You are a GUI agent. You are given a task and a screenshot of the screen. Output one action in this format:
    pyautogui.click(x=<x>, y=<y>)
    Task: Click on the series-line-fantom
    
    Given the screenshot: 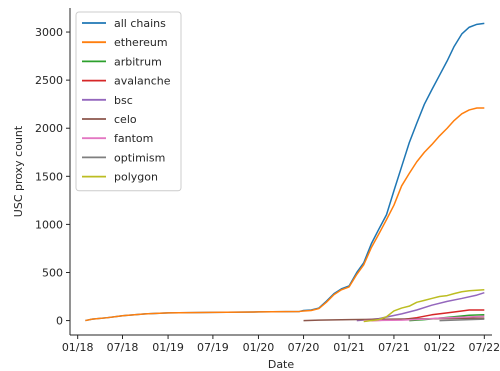 What is the action you would take?
    pyautogui.click(x=424, y=318)
    